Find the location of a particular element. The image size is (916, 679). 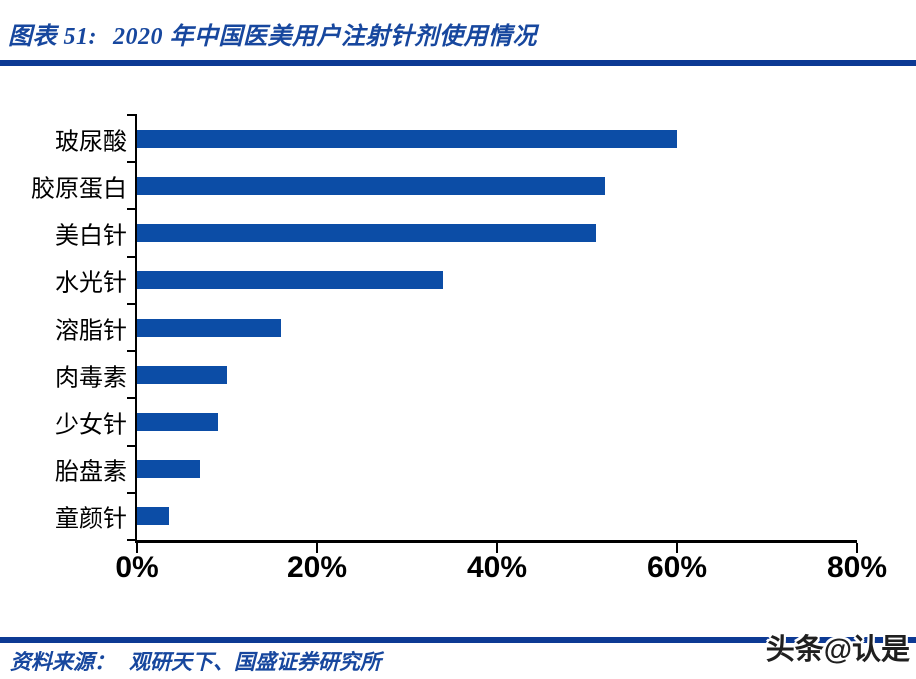

category-label: 胎盘素 is located at coordinates (91, 471).